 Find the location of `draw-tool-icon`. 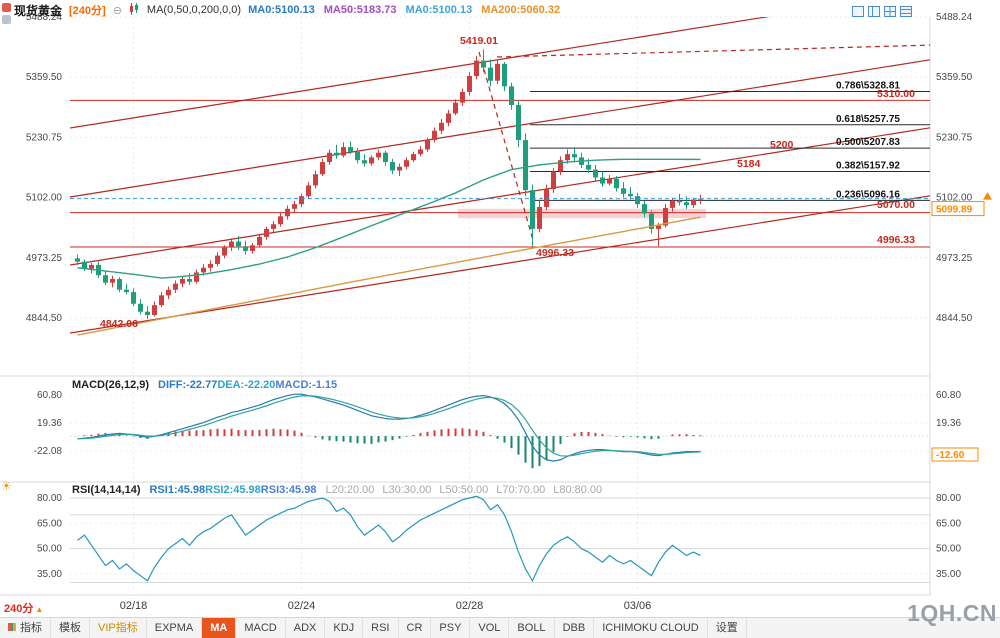

draw-tool-icon is located at coordinates (6, 7).